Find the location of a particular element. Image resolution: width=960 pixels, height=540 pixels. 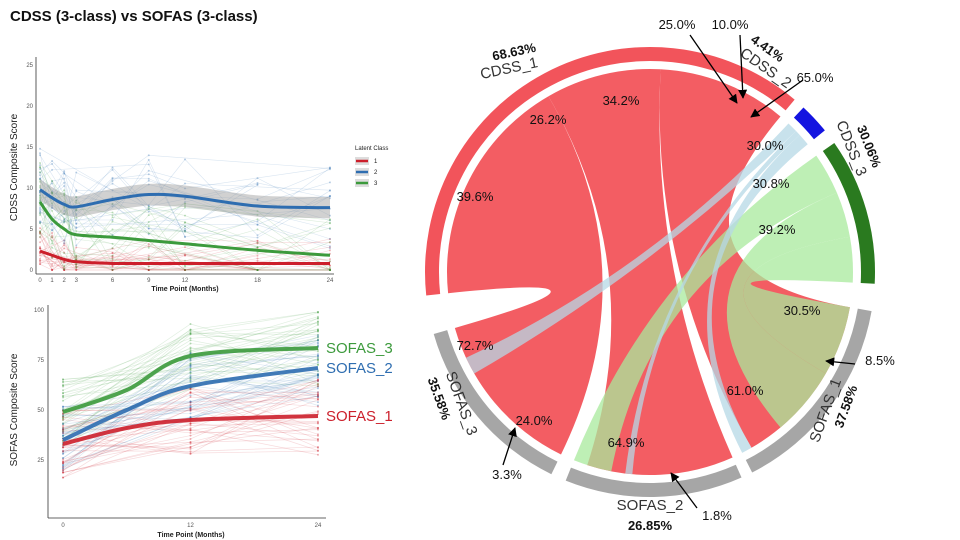

chord-percent-label: 72.7% is located at coordinates (475, 345).